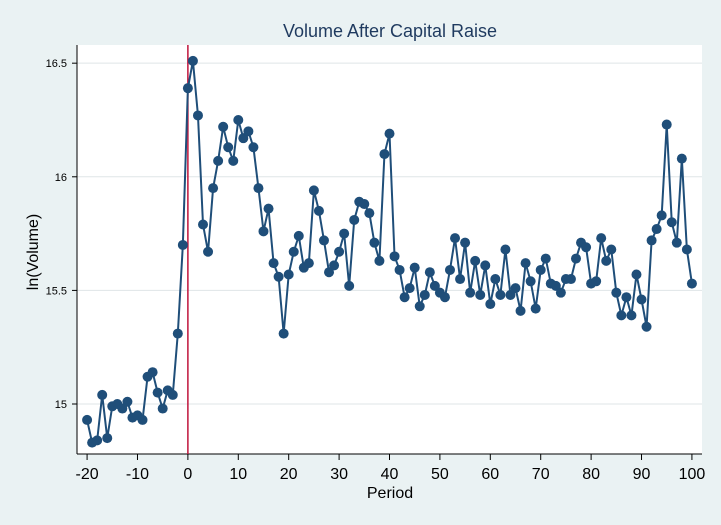  What do you see at coordinates (61, 405) in the screenshot?
I see `y-tick-label: 15` at bounding box center [61, 405].